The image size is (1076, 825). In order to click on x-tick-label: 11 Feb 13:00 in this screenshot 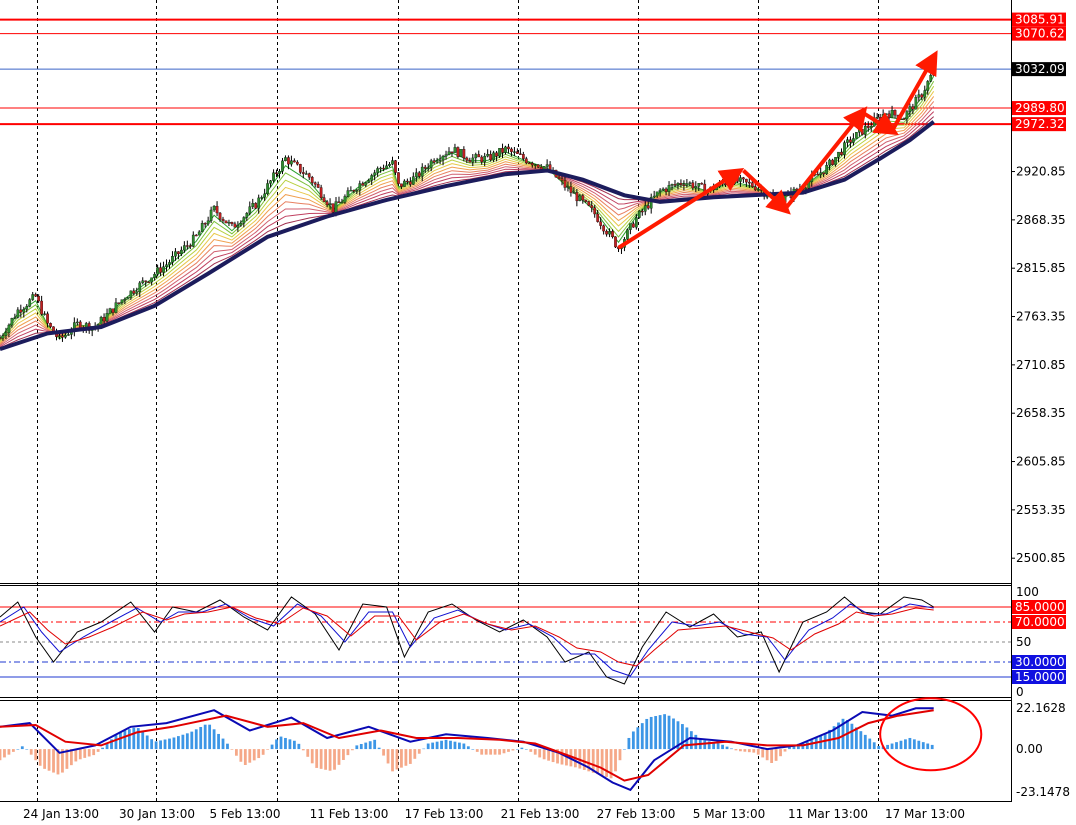, I will do `click(349, 814)`.